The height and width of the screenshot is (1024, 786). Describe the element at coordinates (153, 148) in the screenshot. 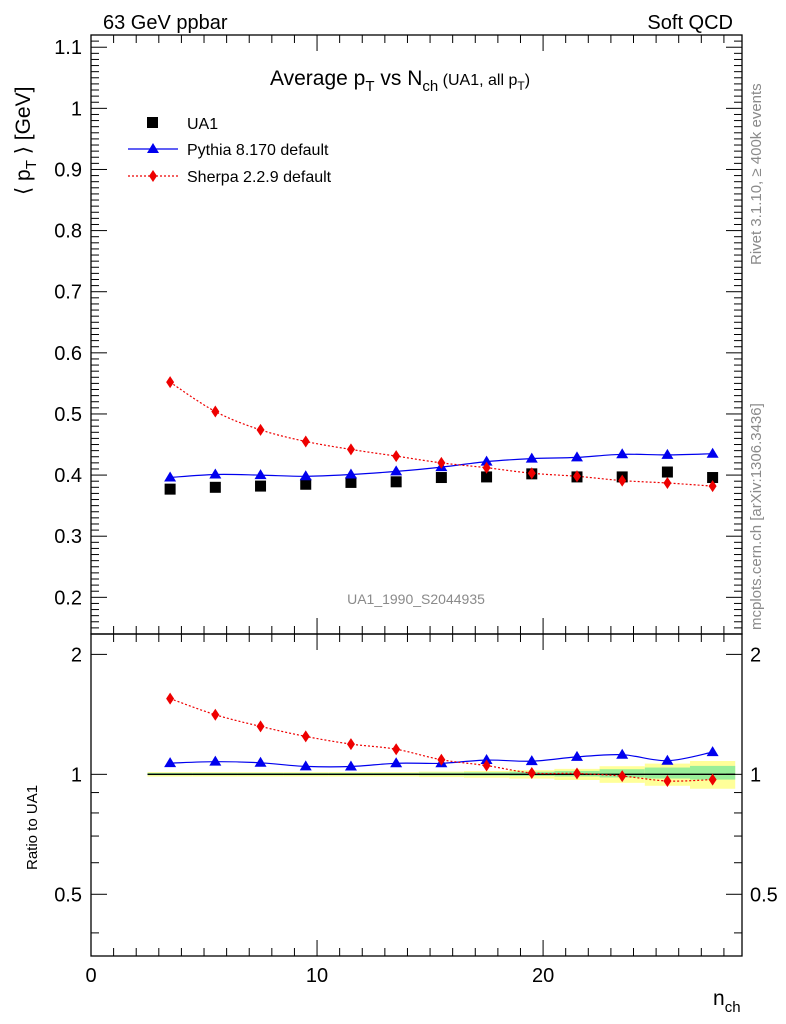

I see `legend-marker-pythia` at that location.